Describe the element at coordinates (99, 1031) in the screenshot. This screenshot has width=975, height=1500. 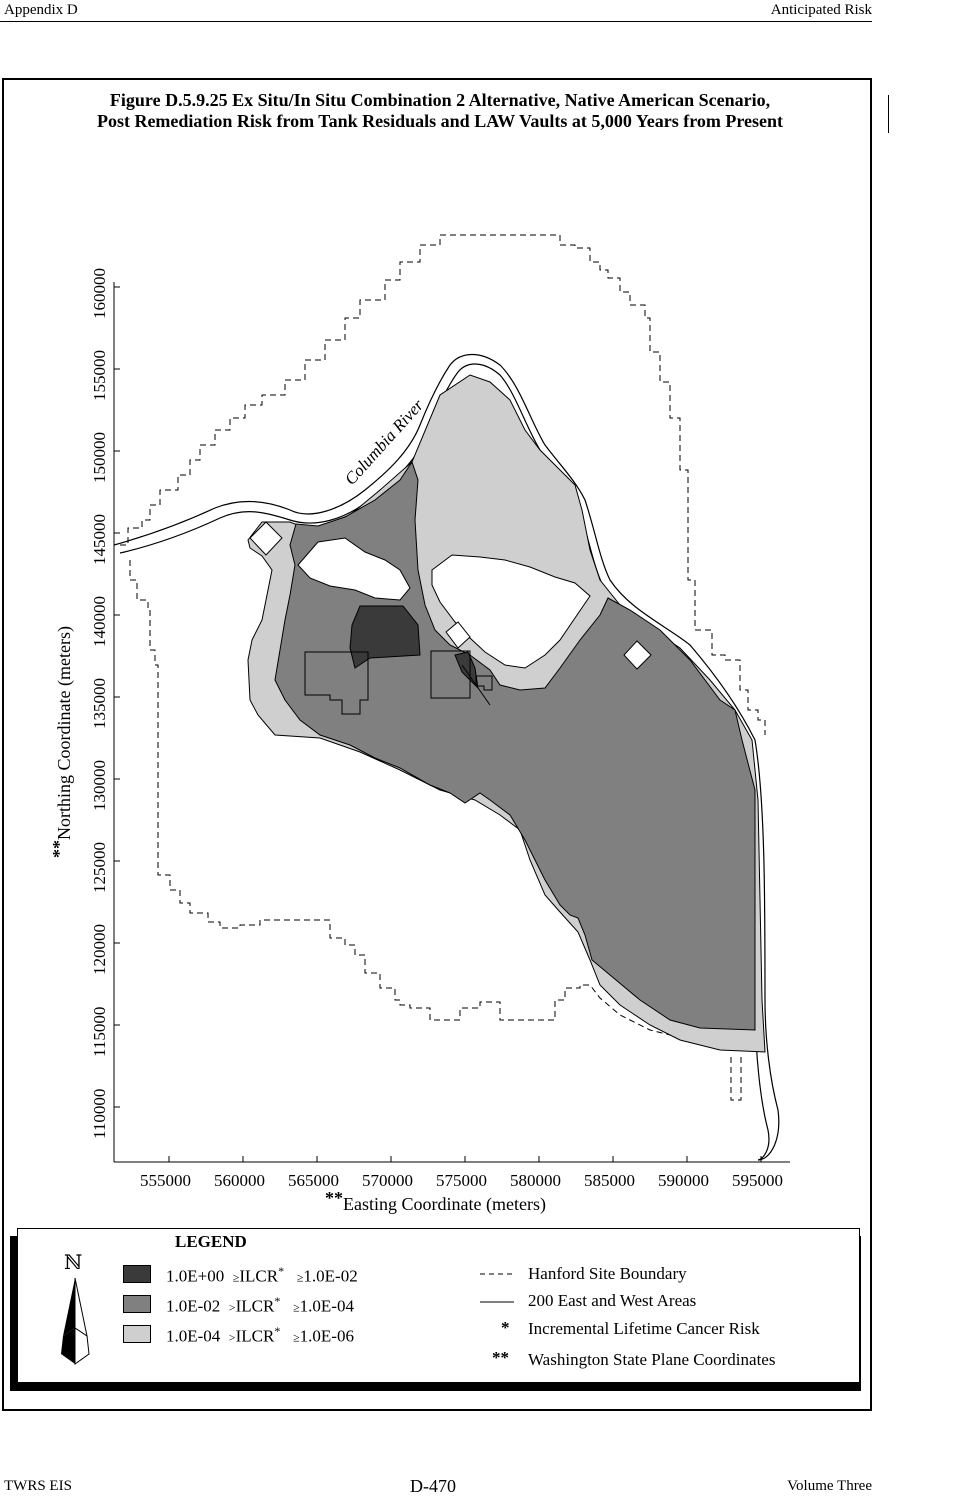
I see `y-tick-label: 115000` at that location.